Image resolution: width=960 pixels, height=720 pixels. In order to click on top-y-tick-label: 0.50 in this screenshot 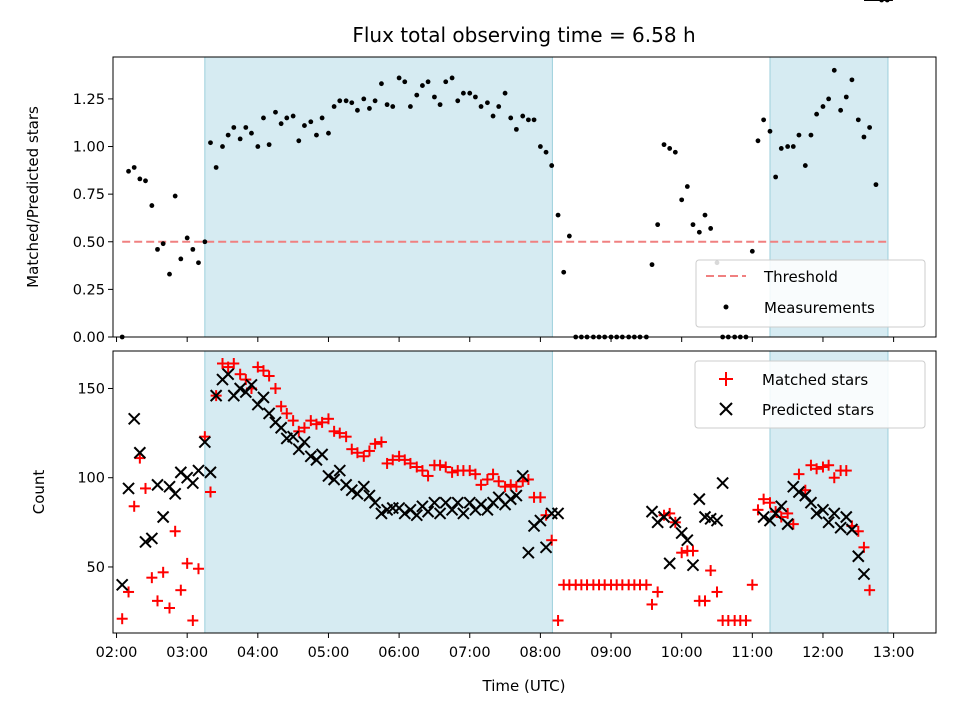, I will do `click(89, 243)`.